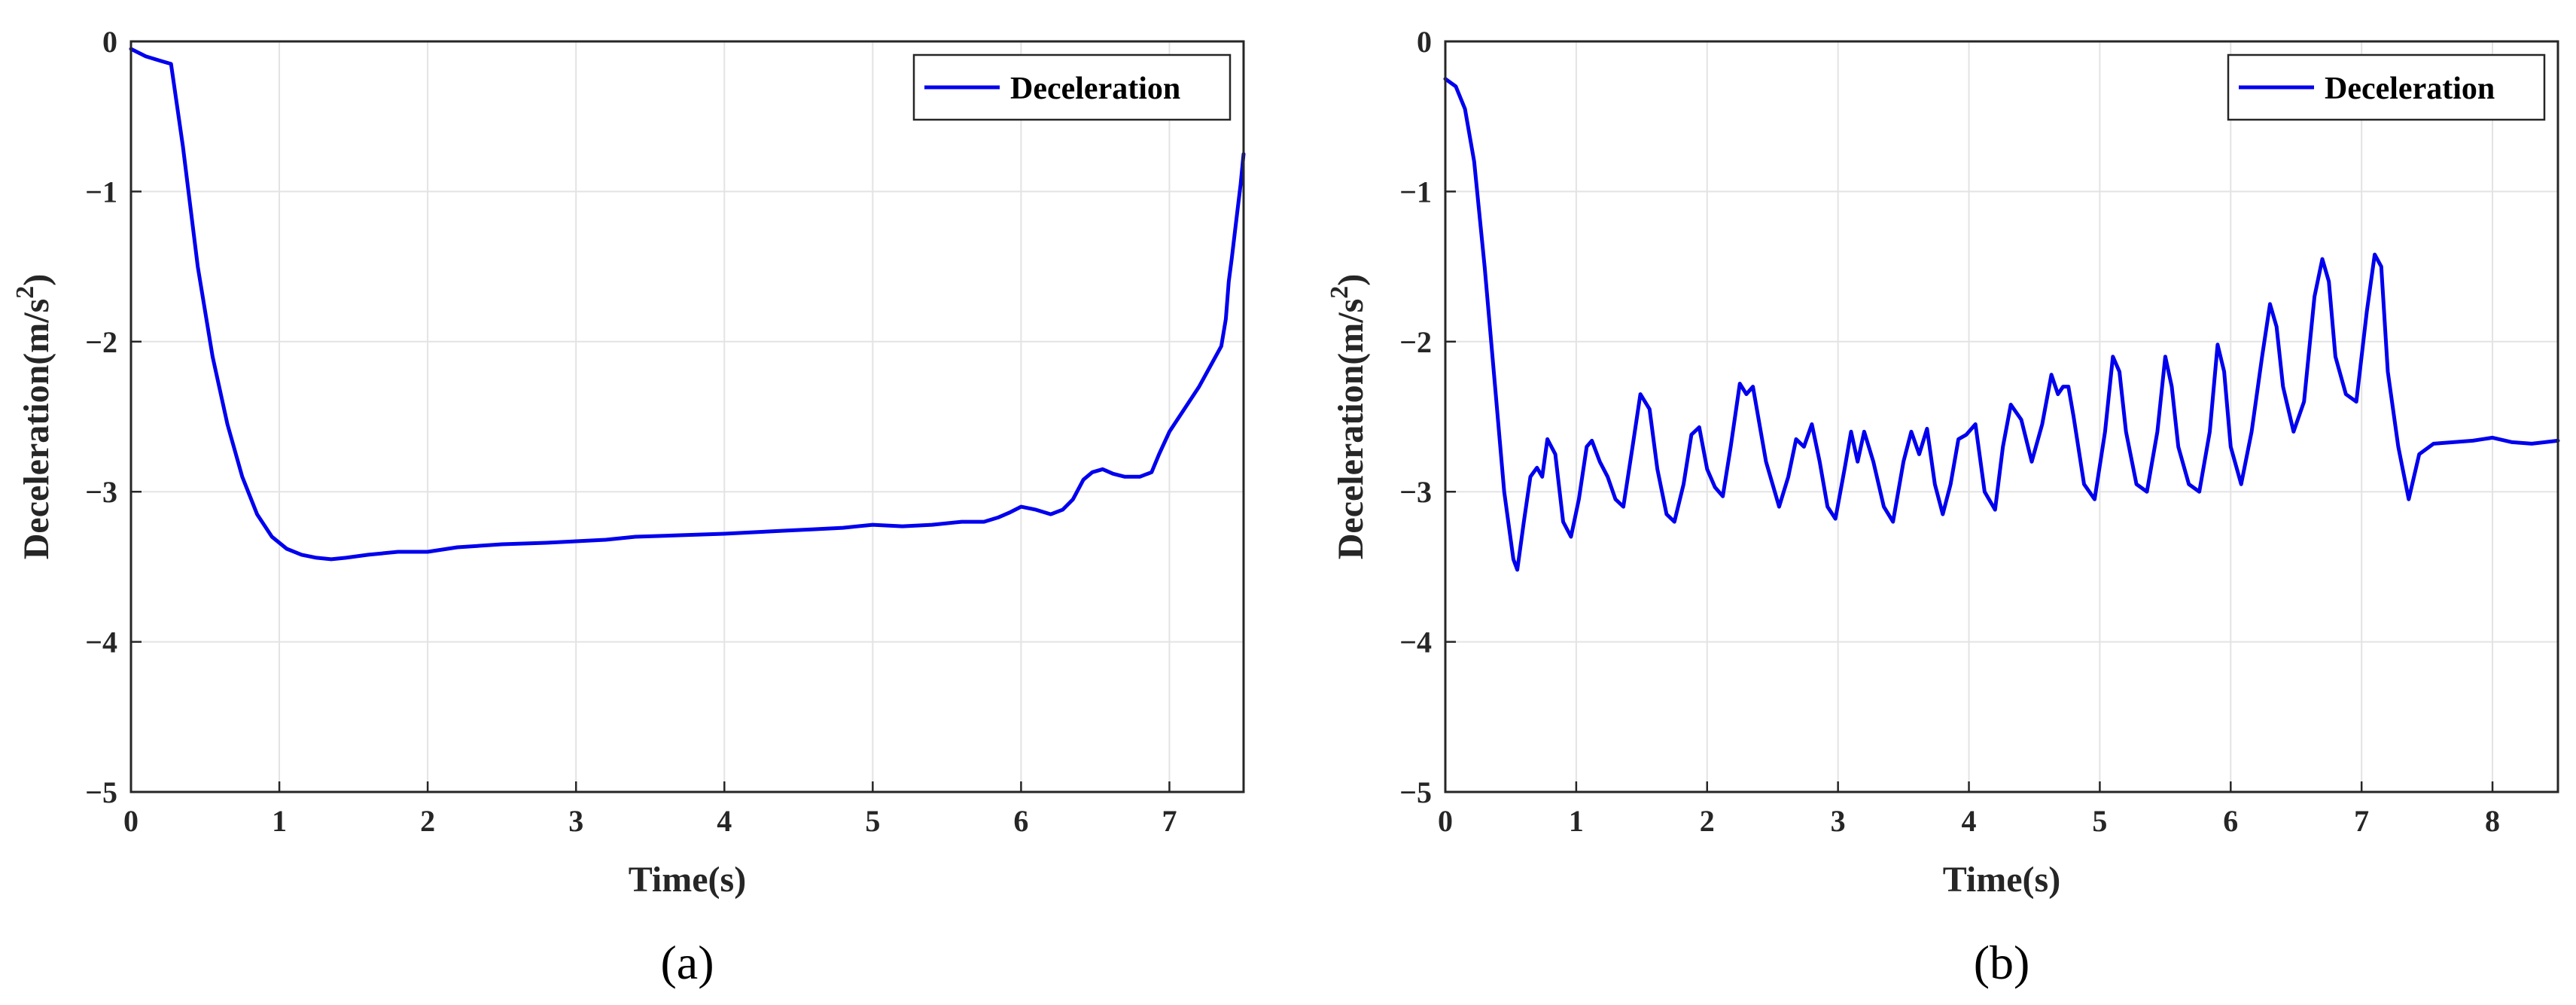 This screenshot has height=1005, width=2576. I want to click on x-tick-label-4-b: 4, so click(1970, 821).